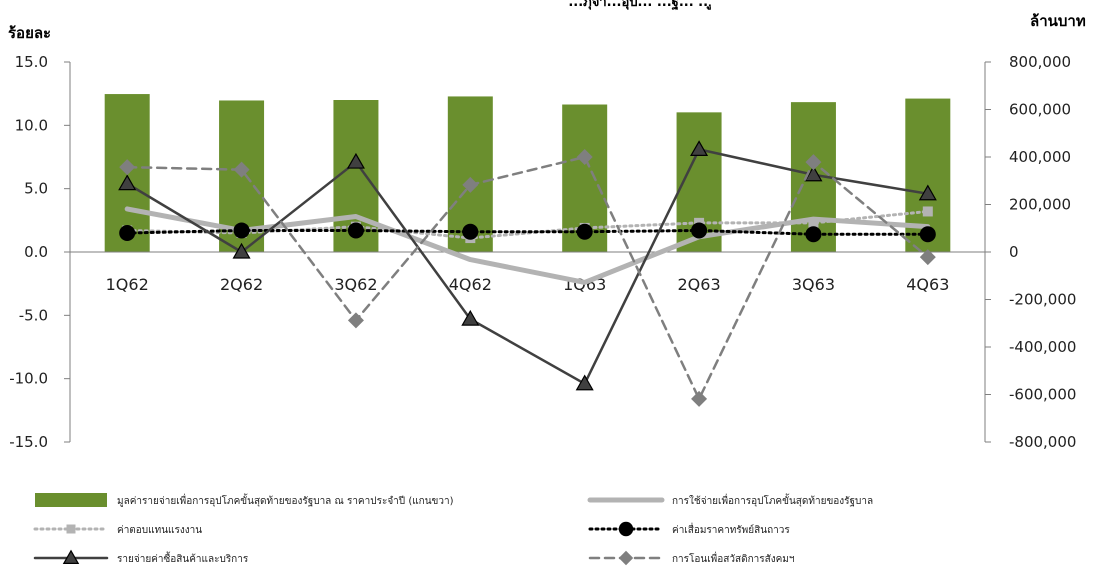 Image resolution: width=1095 pixels, height=573 pixels. Describe the element at coordinates (1040, 110) in the screenshot. I see `right-tick-label: 600,000` at that location.